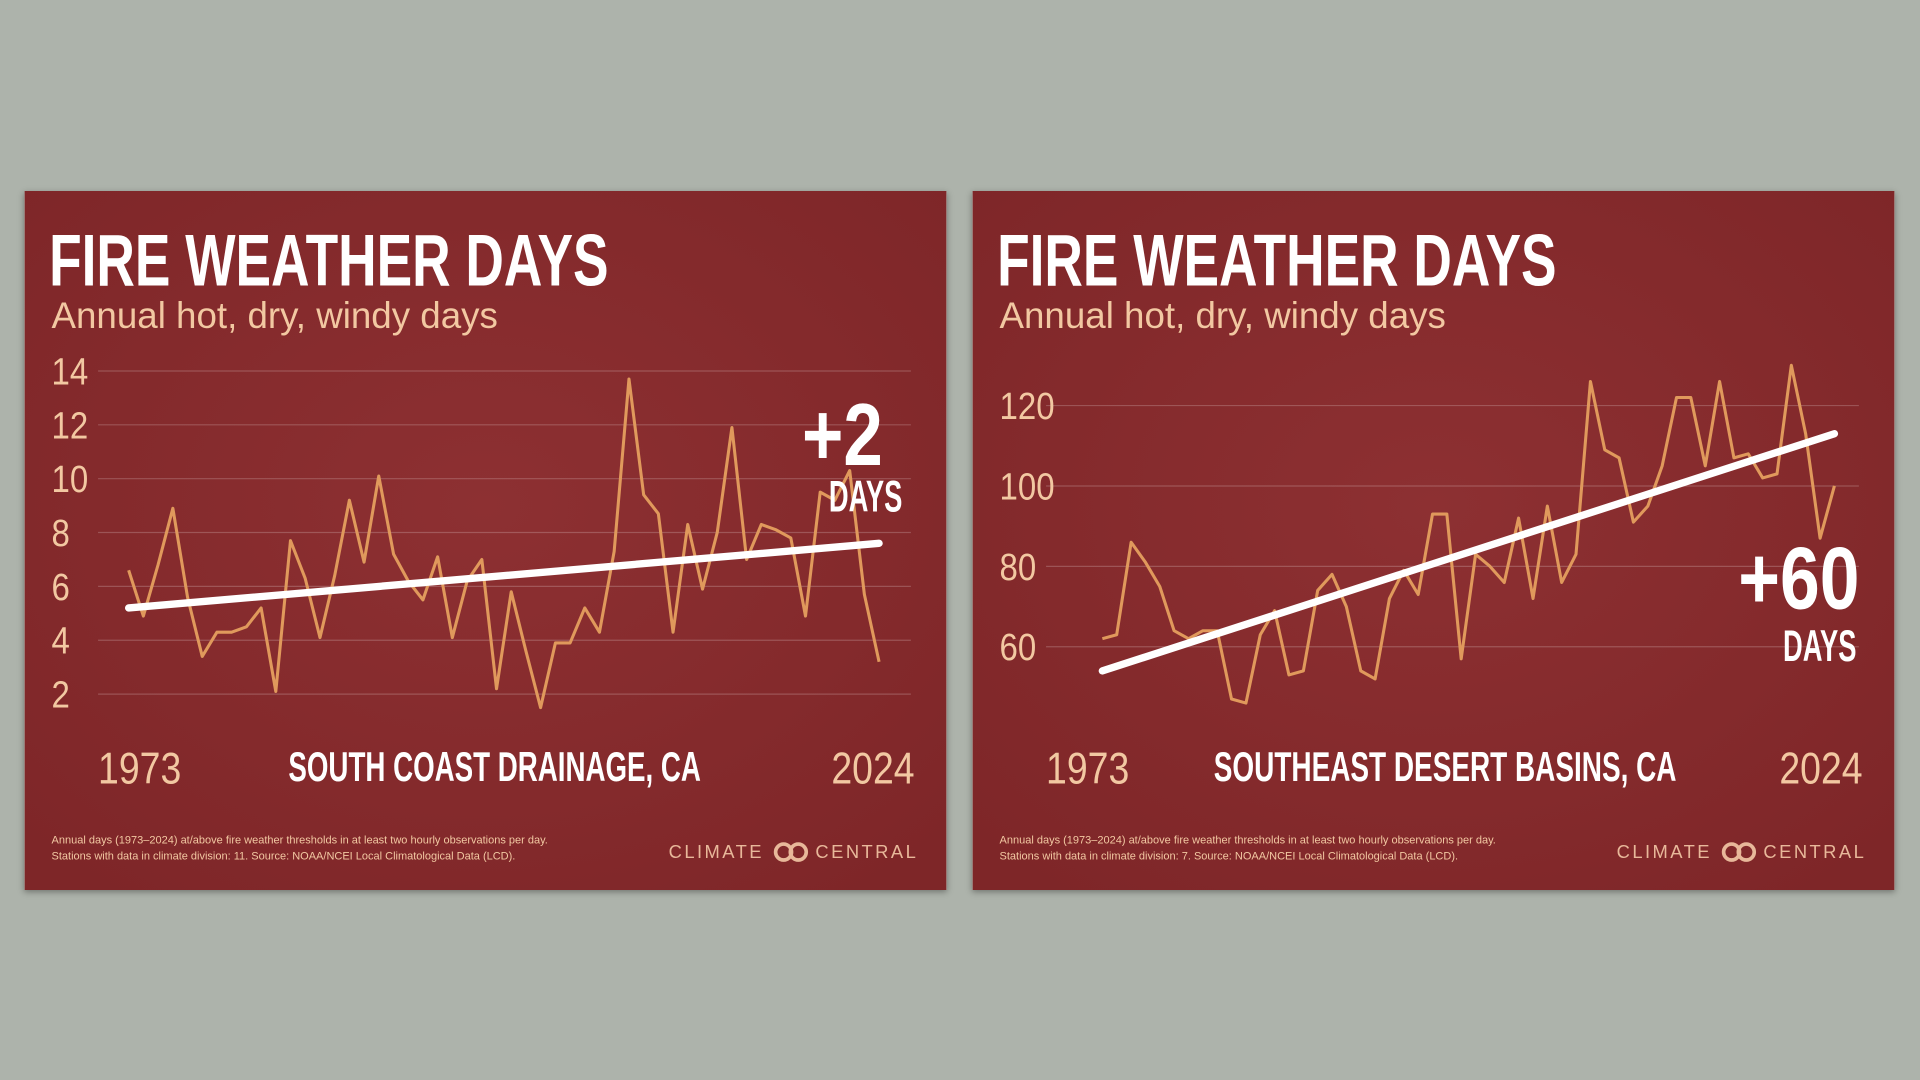  I want to click on annotation: +60, so click(1798, 577).